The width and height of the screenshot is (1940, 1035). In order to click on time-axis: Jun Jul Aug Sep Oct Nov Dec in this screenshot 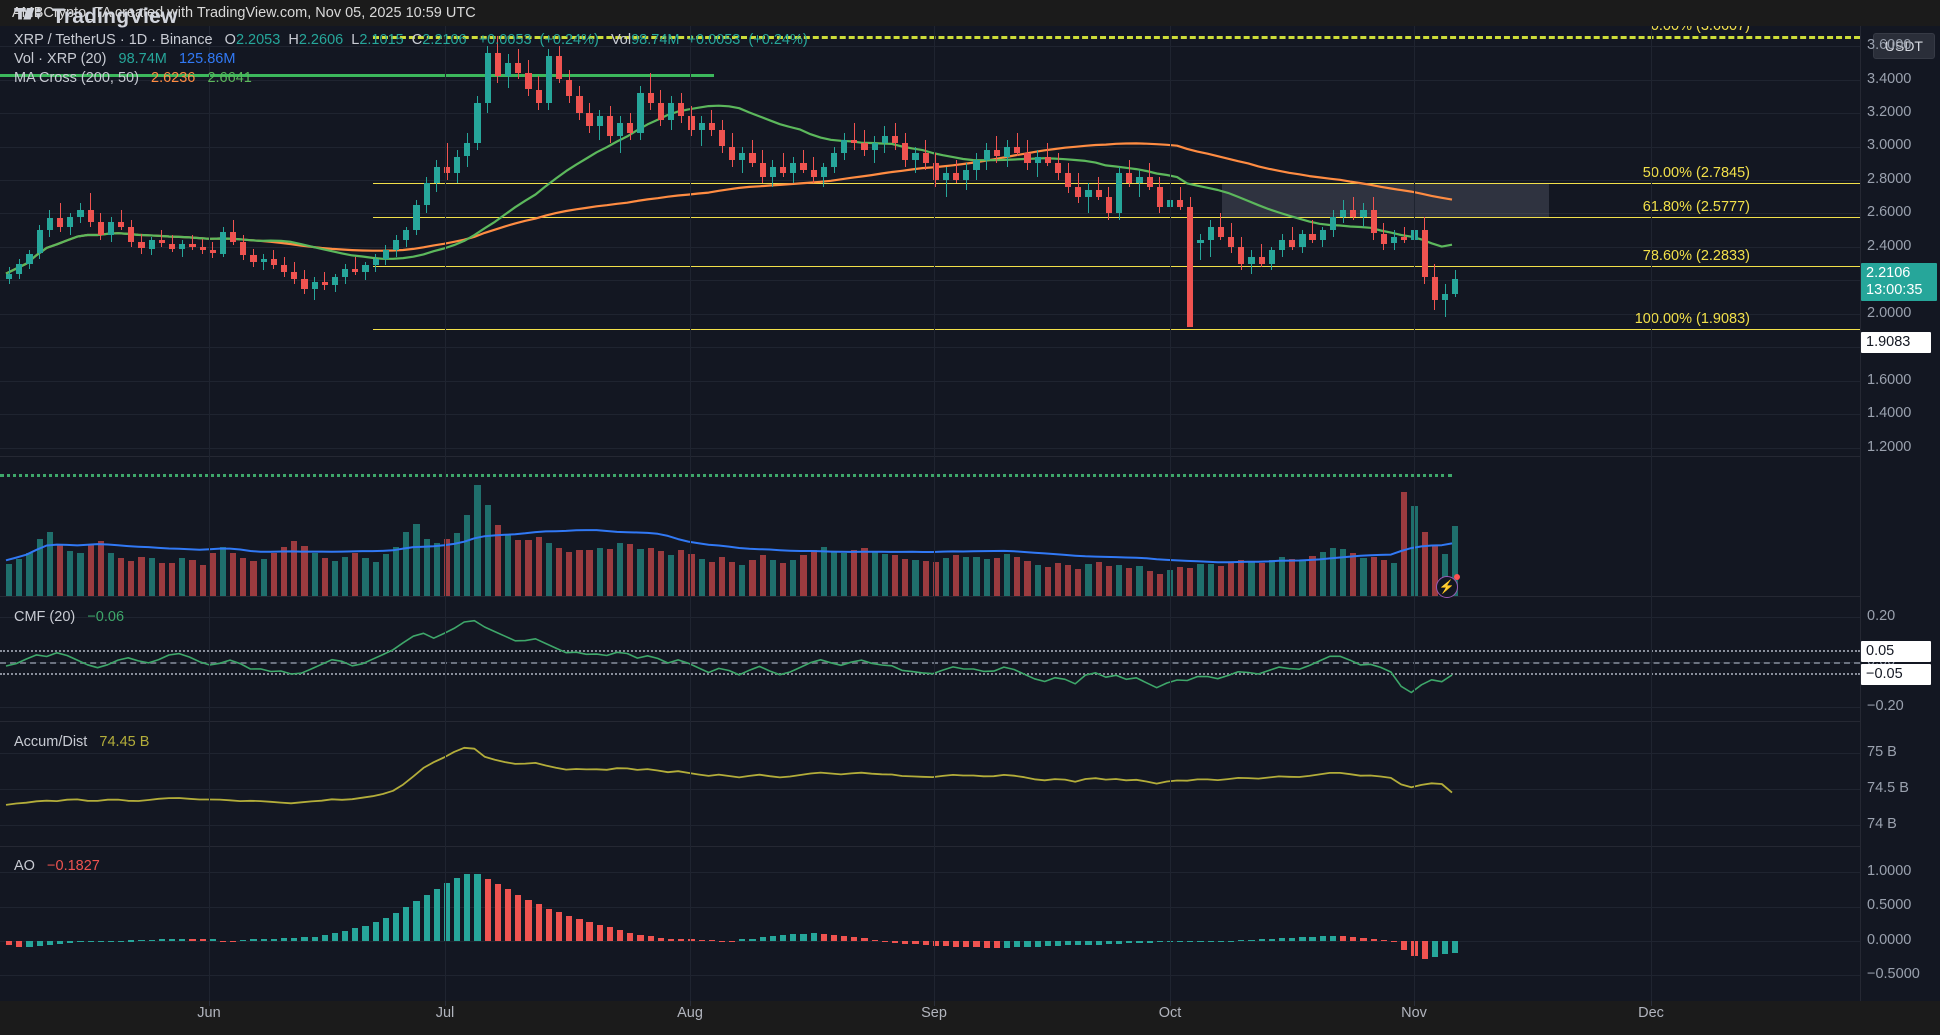, I will do `click(970, 1018)`.